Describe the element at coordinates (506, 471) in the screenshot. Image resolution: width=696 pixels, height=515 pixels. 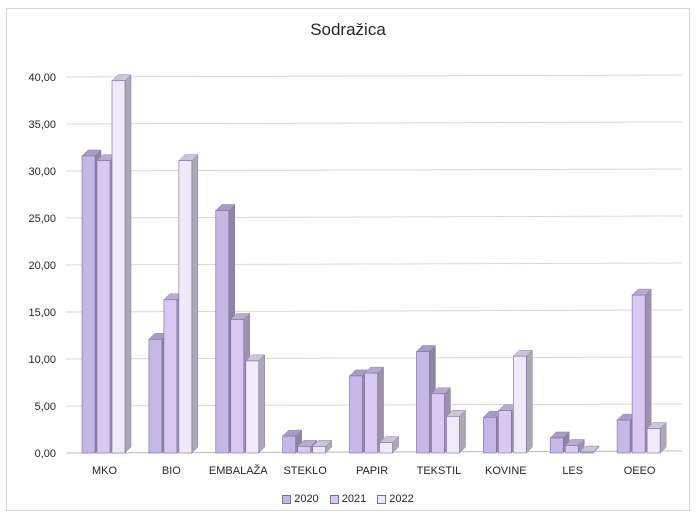
I see `x-category-label: KOVINE` at that location.